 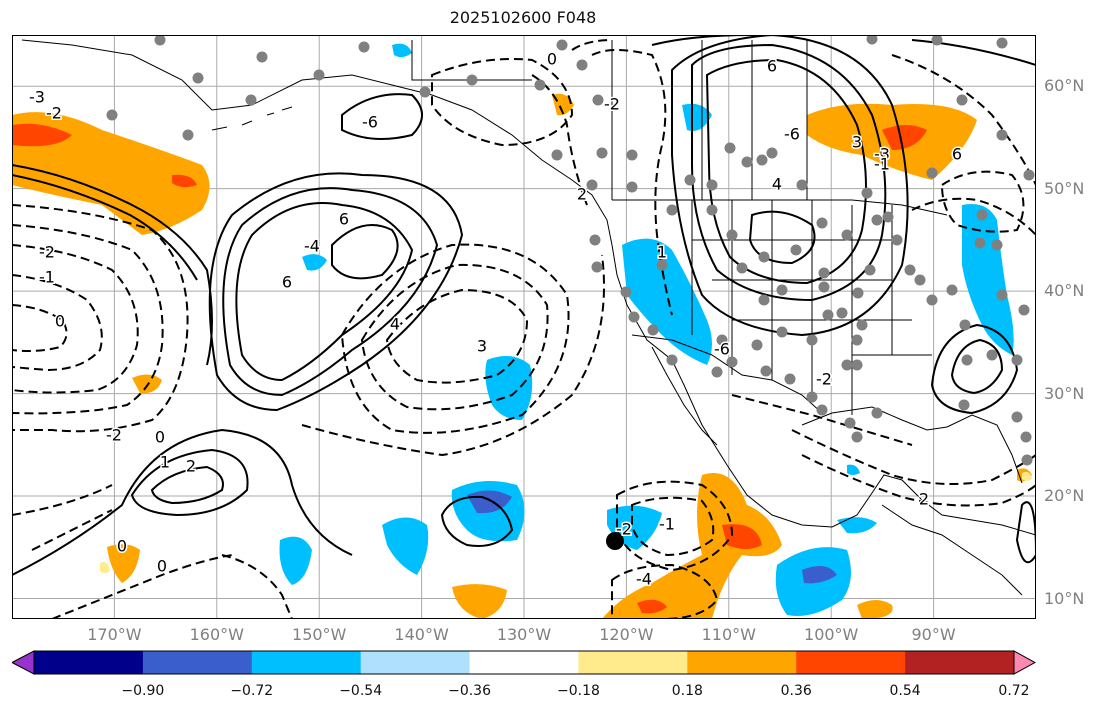 I want to click on colorbar, so click(x=524, y=662).